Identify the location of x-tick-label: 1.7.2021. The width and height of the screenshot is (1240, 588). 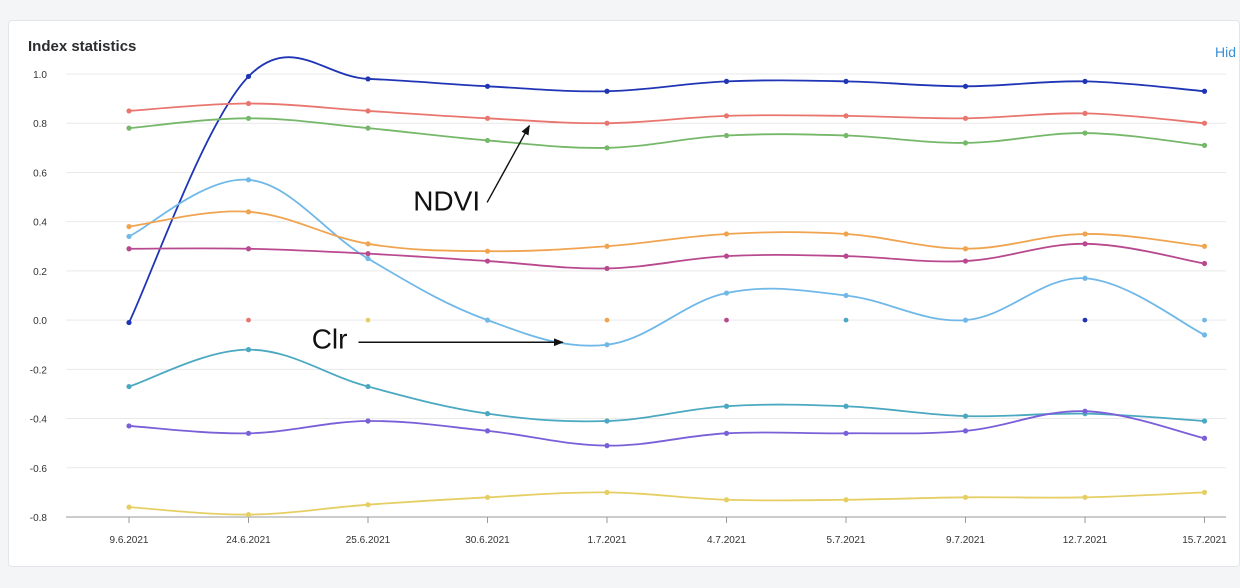
(607, 540).